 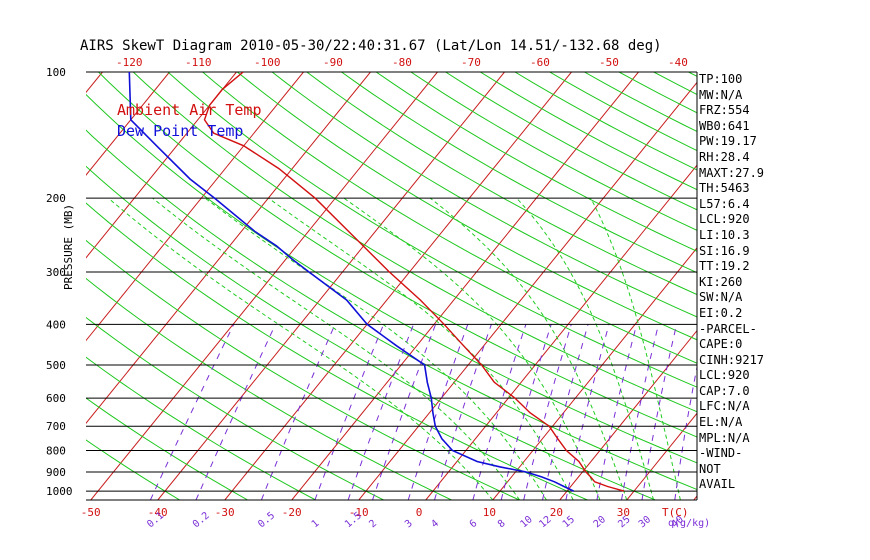 I want to click on legend-dew-point-temp: Dew Point Temp, so click(x=180, y=131).